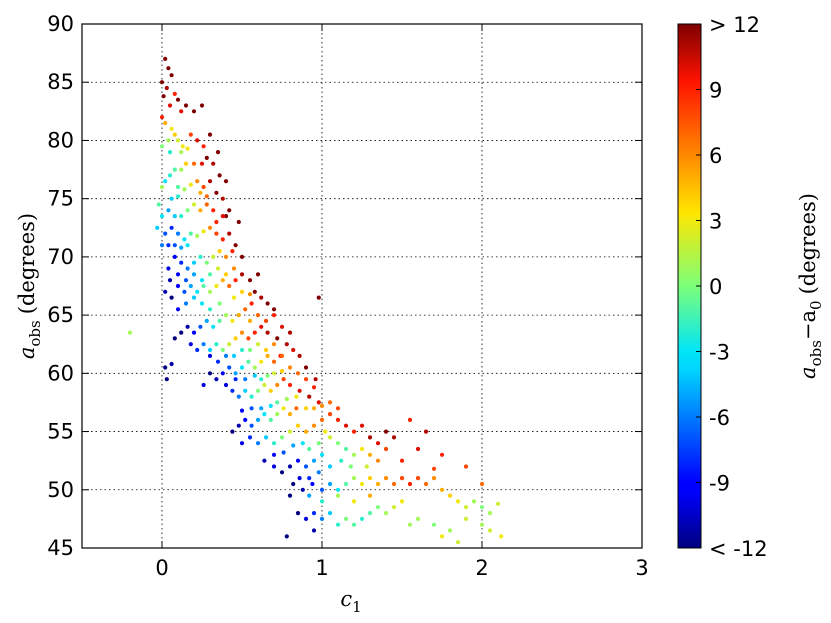  I want to click on y-tick-label: 65, so click(60, 315).